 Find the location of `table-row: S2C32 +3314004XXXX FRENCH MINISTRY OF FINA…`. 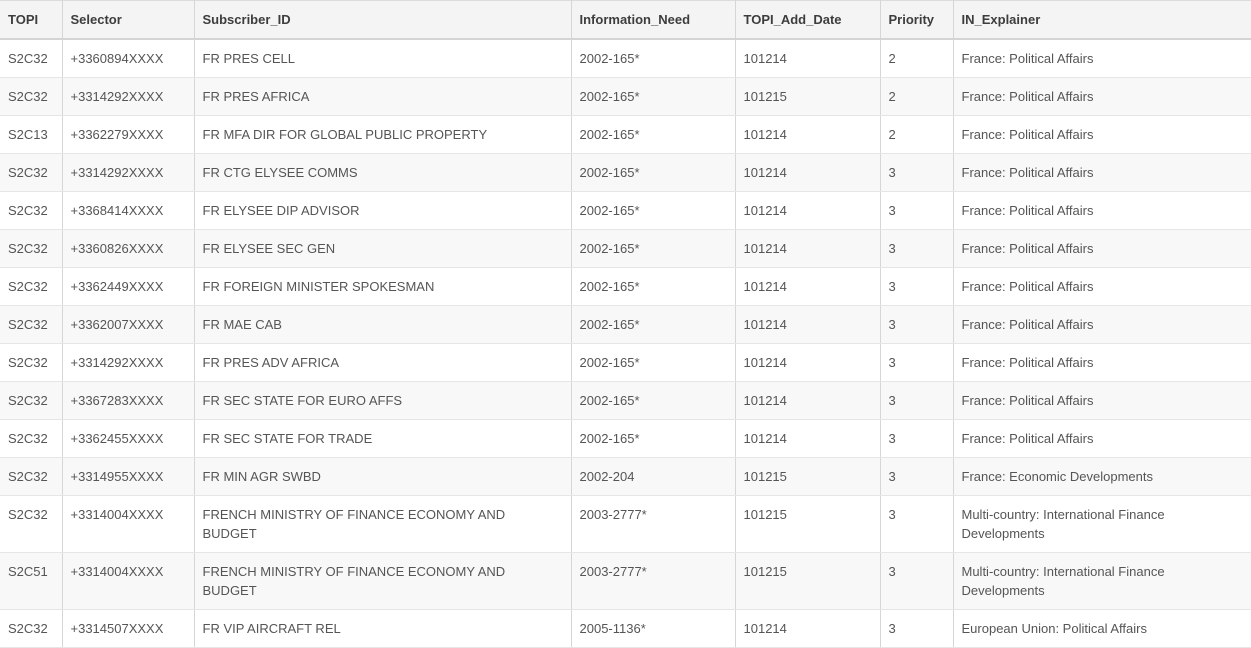

table-row: S2C32 +3314004XXXX FRENCH MINISTRY OF FINA… is located at coordinates (625, 524).